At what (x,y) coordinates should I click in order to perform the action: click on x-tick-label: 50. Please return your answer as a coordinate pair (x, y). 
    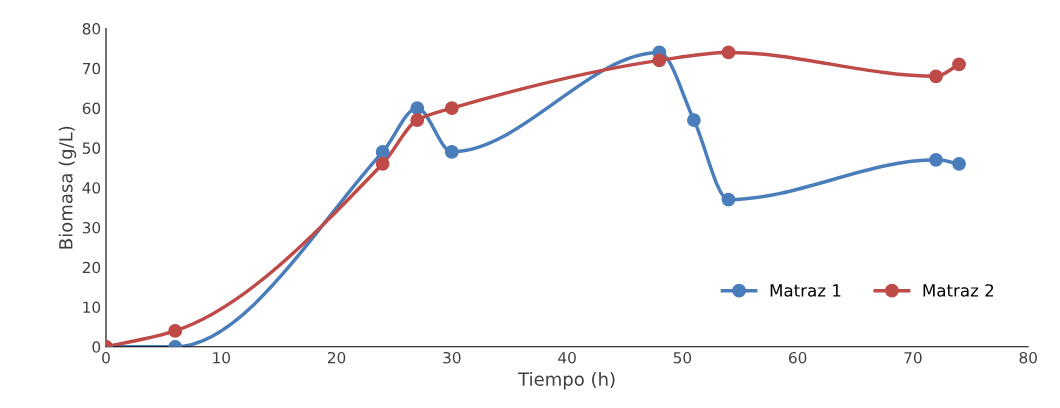
    Looking at the image, I should click on (682, 357).